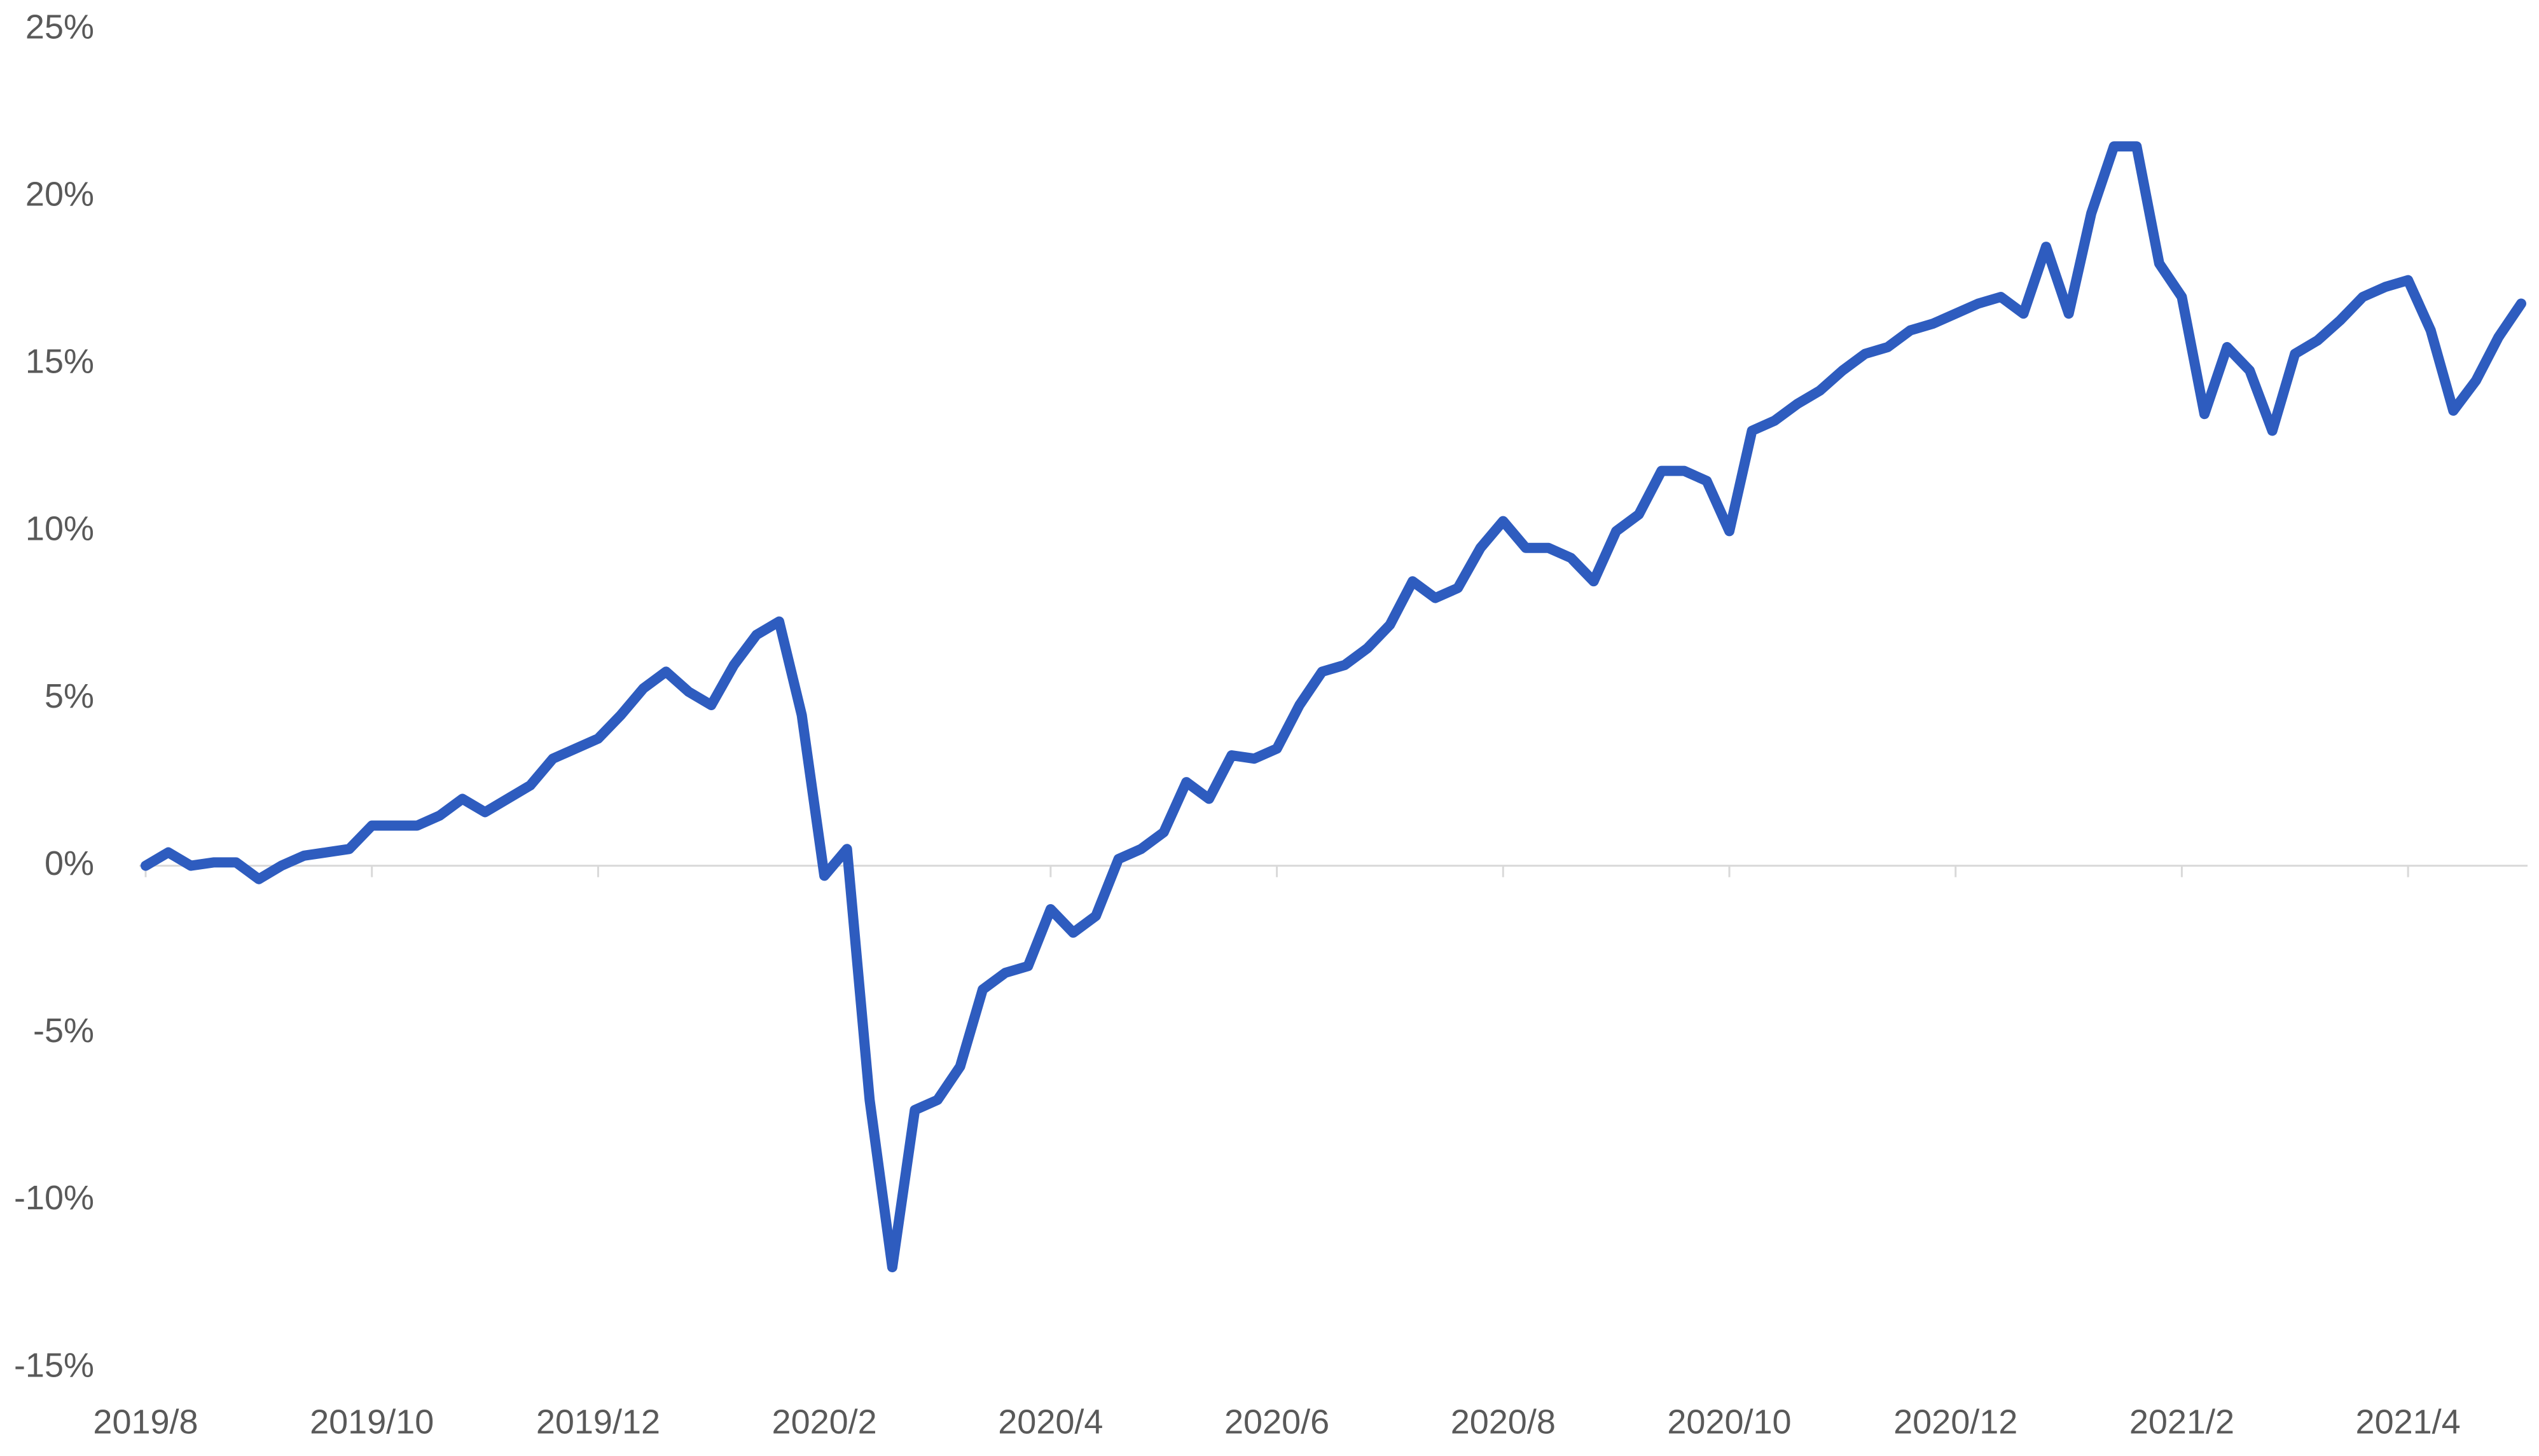 The height and width of the screenshot is (1456, 2539). I want to click on x-tick-label: 2020/6, so click(1276, 1422).